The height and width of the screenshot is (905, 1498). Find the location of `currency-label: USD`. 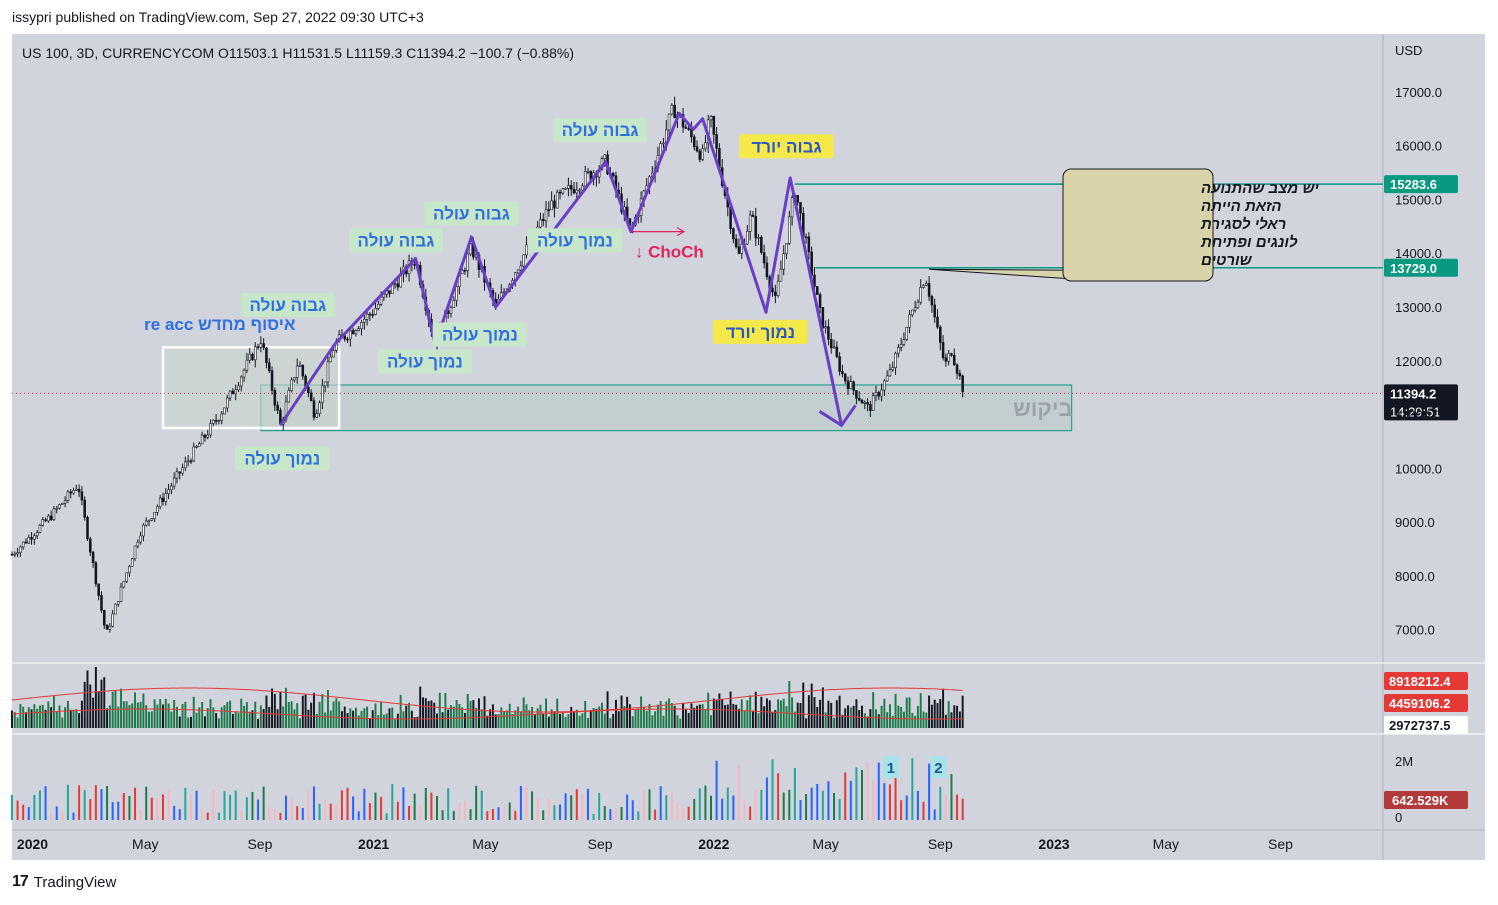

currency-label: USD is located at coordinates (1408, 50).